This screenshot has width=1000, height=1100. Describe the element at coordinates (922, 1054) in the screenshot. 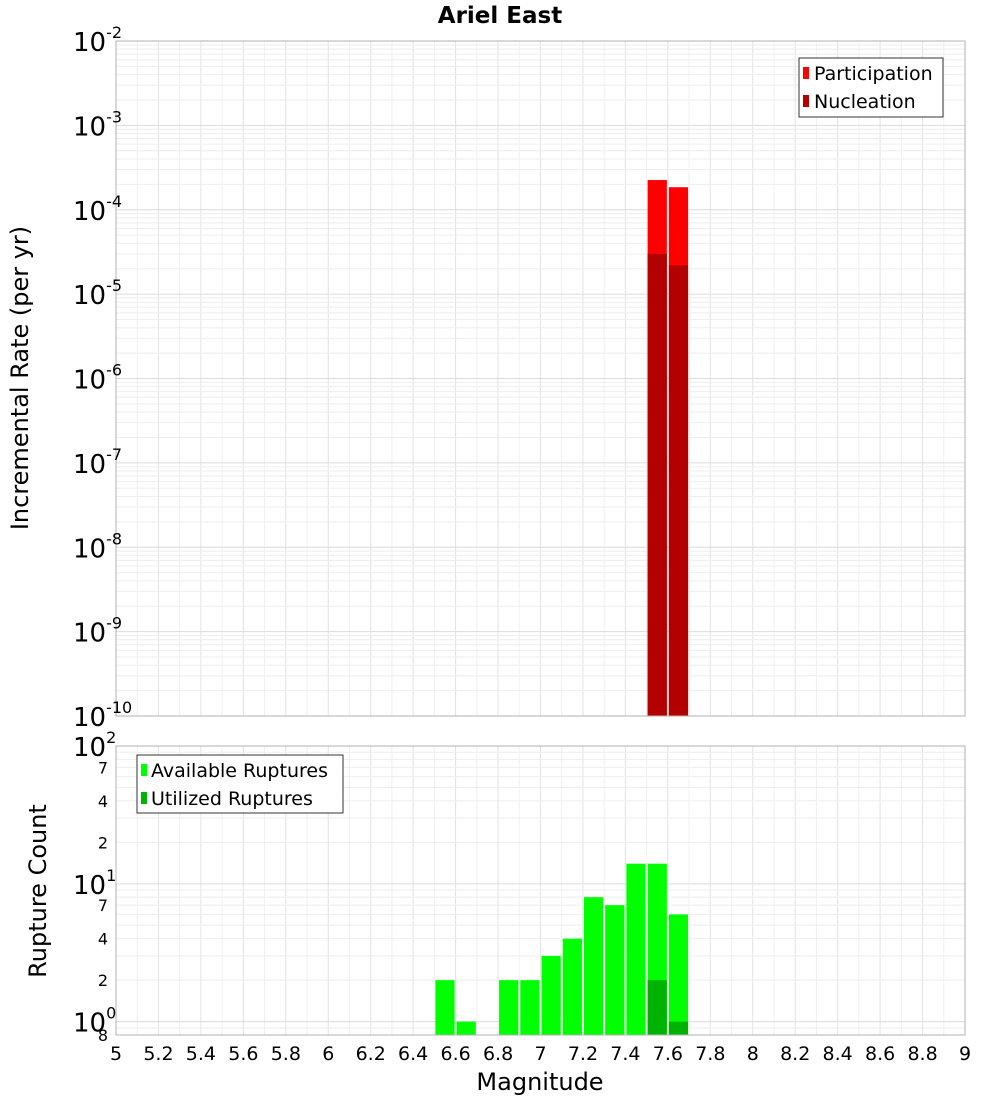

I see `x-tick-label: 8.8` at that location.